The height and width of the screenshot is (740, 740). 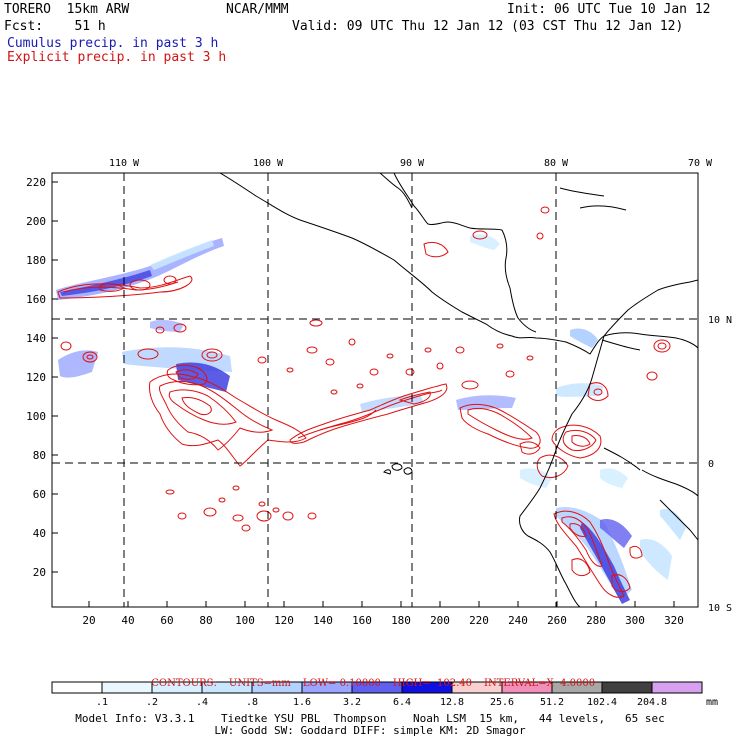 I want to click on y-tick-label: 60, so click(x=39, y=494).